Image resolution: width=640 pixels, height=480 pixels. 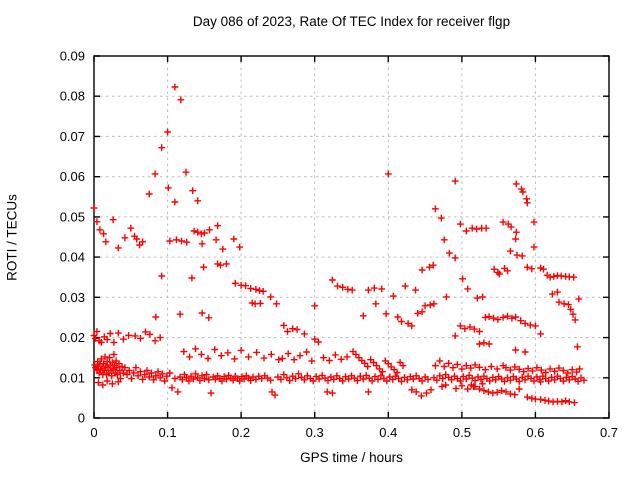 What do you see at coordinates (462, 432) in the screenshot?
I see `x-tick-label: 0.5` at bounding box center [462, 432].